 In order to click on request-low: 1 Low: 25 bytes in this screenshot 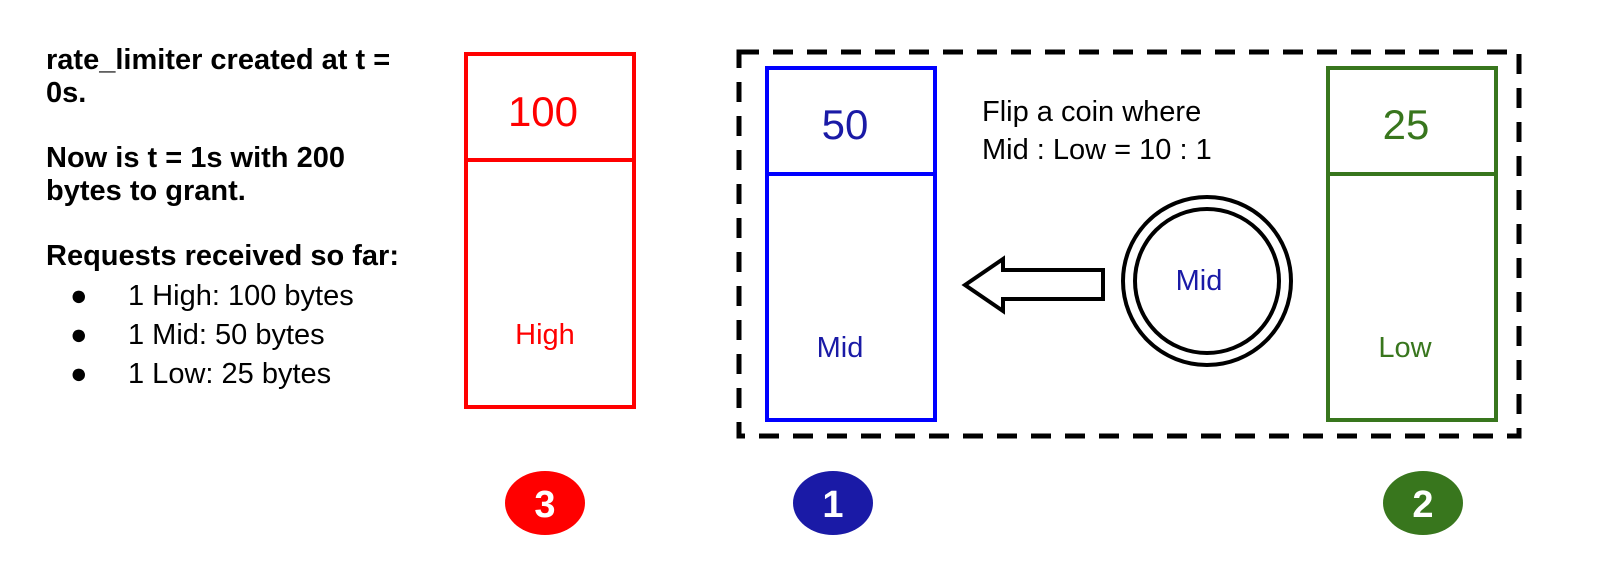, I will do `click(230, 374)`.